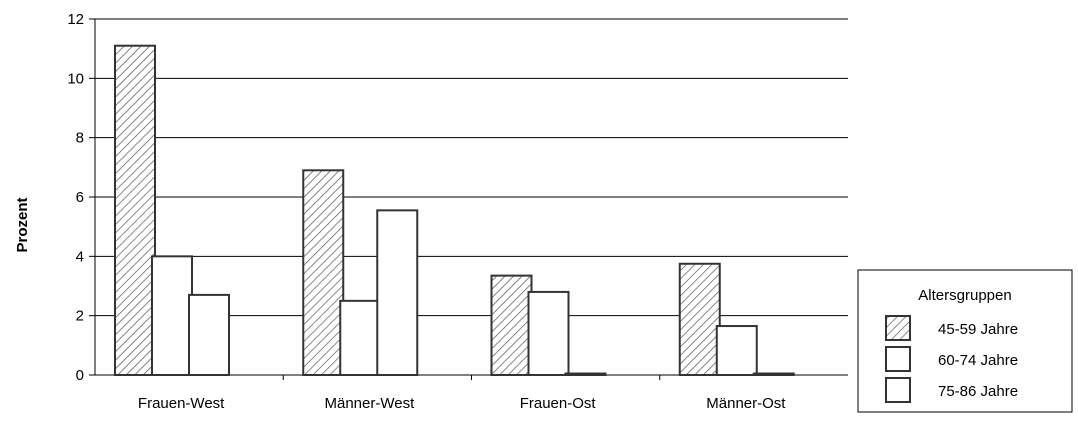  Describe the element at coordinates (964, 295) in the screenshot. I see `legend-title: Altersgruppen` at that location.